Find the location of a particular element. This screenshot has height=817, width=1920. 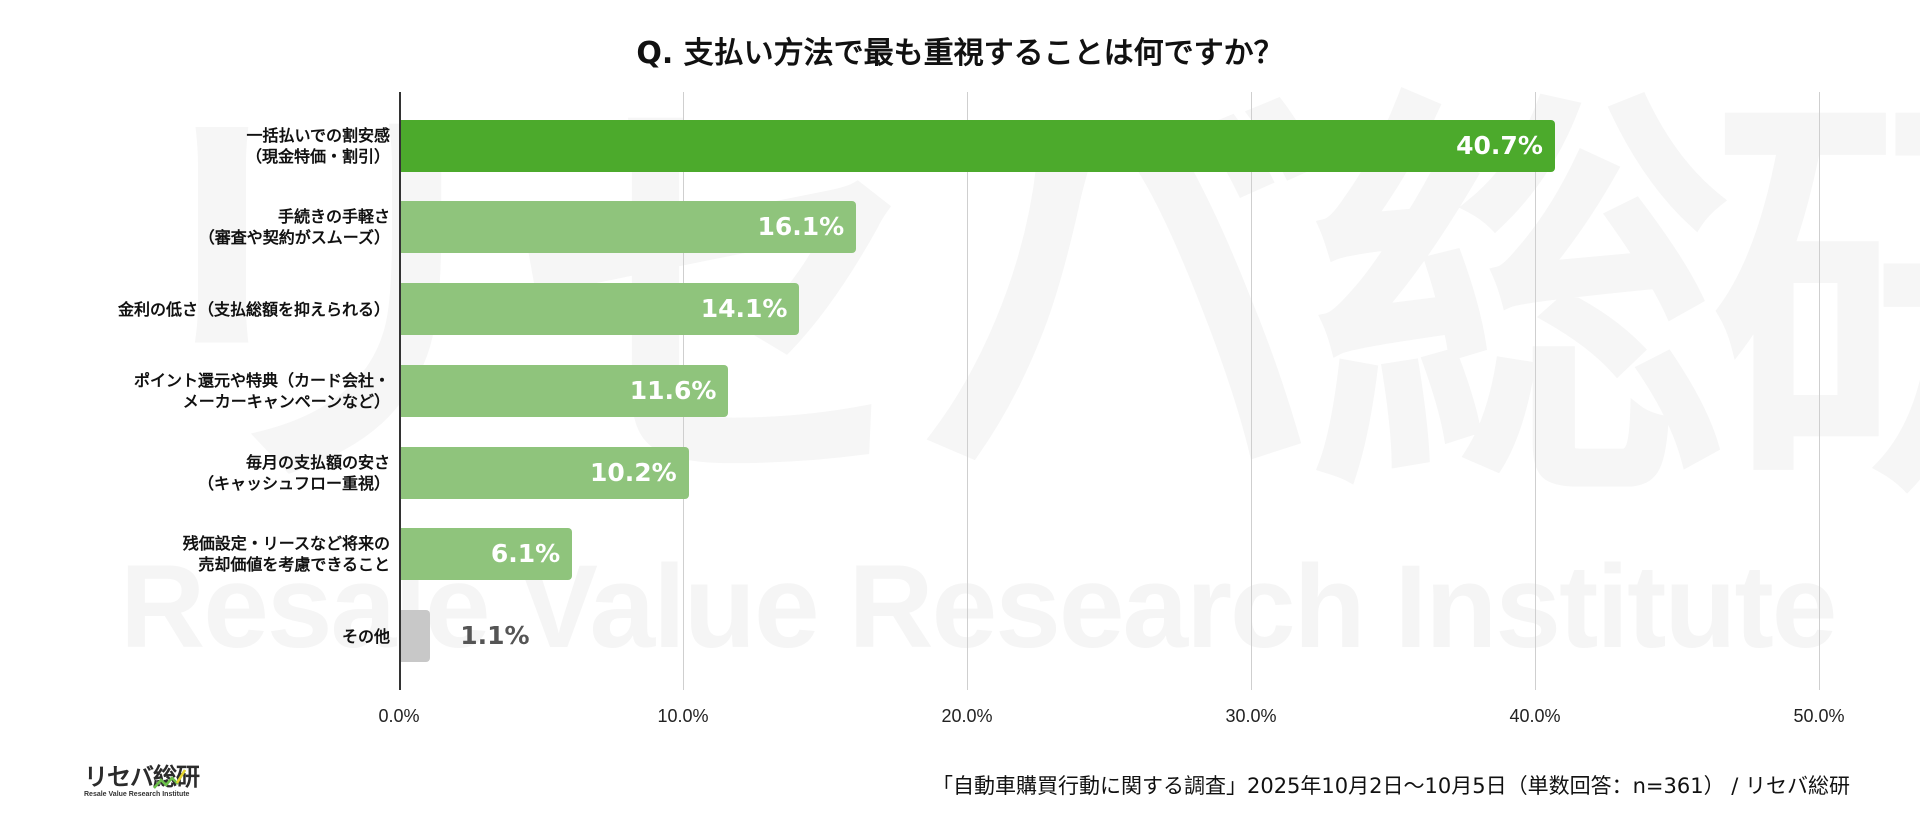

bar: 14.1% is located at coordinates (600, 309).